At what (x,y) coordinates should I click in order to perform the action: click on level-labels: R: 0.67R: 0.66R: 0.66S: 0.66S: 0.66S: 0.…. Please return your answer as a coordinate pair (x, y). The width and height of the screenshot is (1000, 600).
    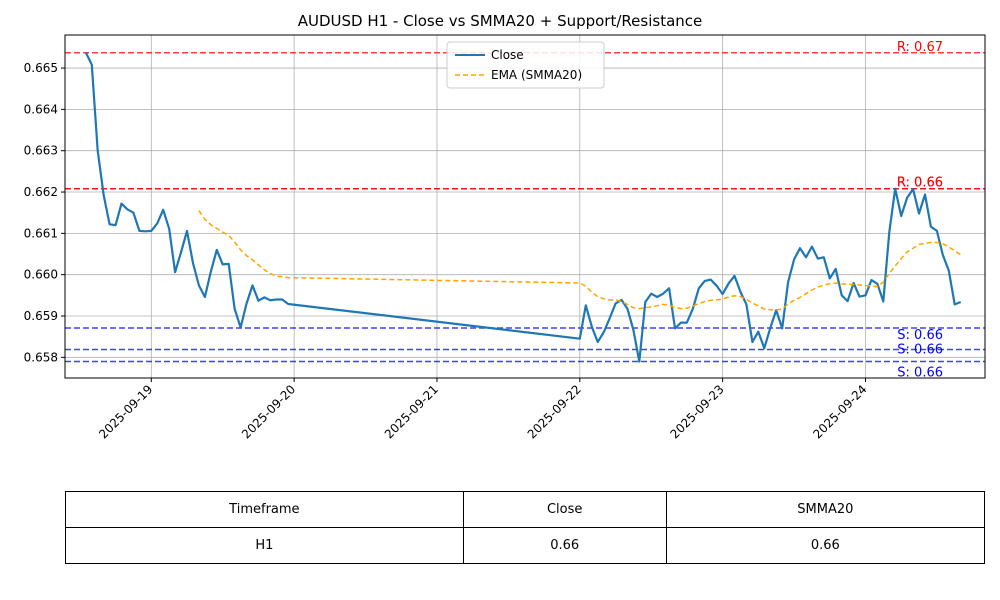
    Looking at the image, I should click on (920, 210).